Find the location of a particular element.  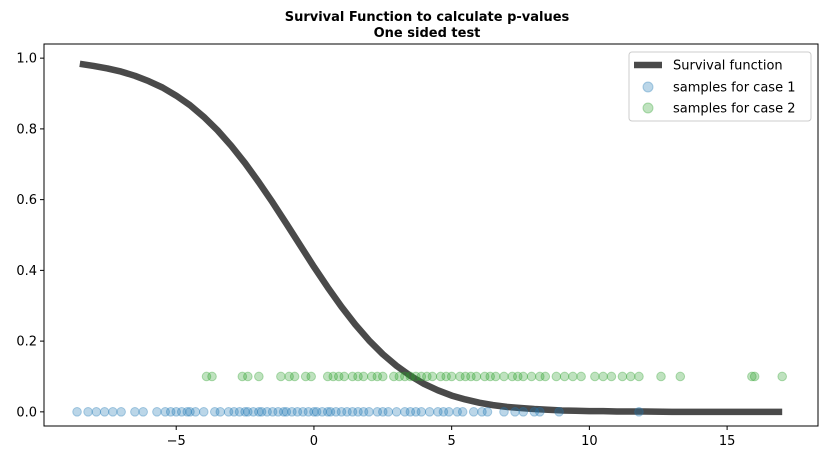

legend-label-case-2: samples for case 2 is located at coordinates (734, 109).